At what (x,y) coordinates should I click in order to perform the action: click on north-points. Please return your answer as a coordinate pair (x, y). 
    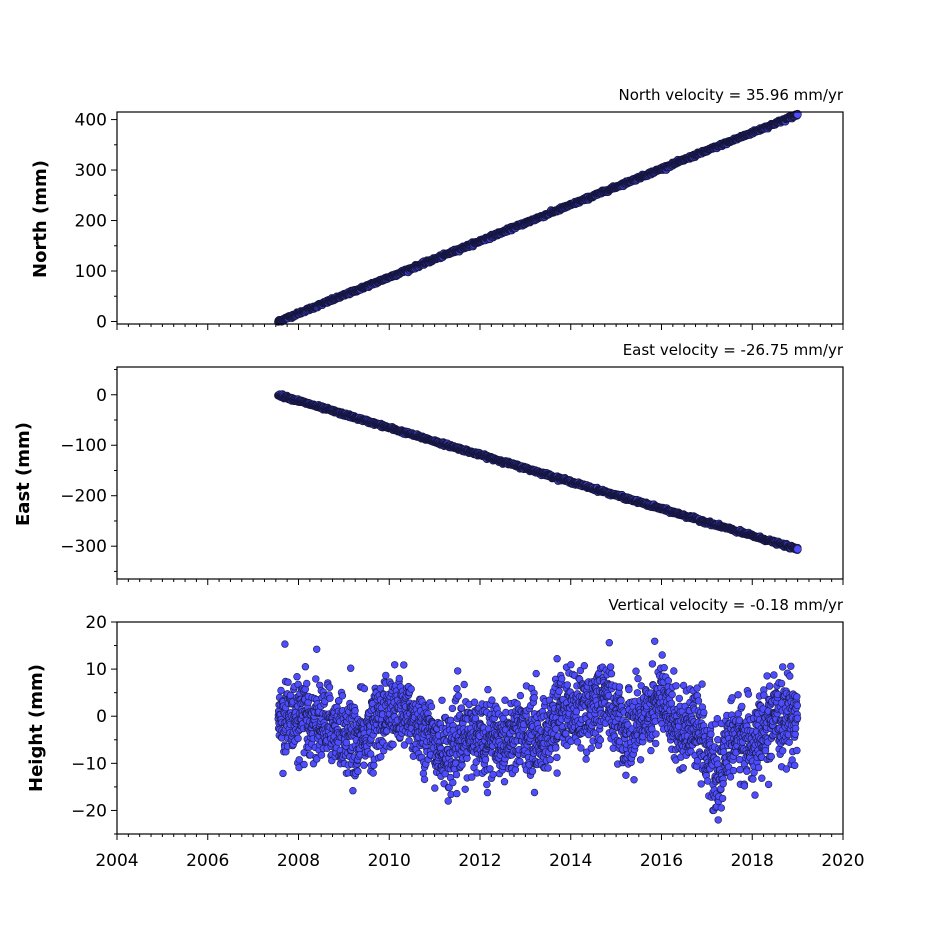
    Looking at the image, I should click on (538, 217).